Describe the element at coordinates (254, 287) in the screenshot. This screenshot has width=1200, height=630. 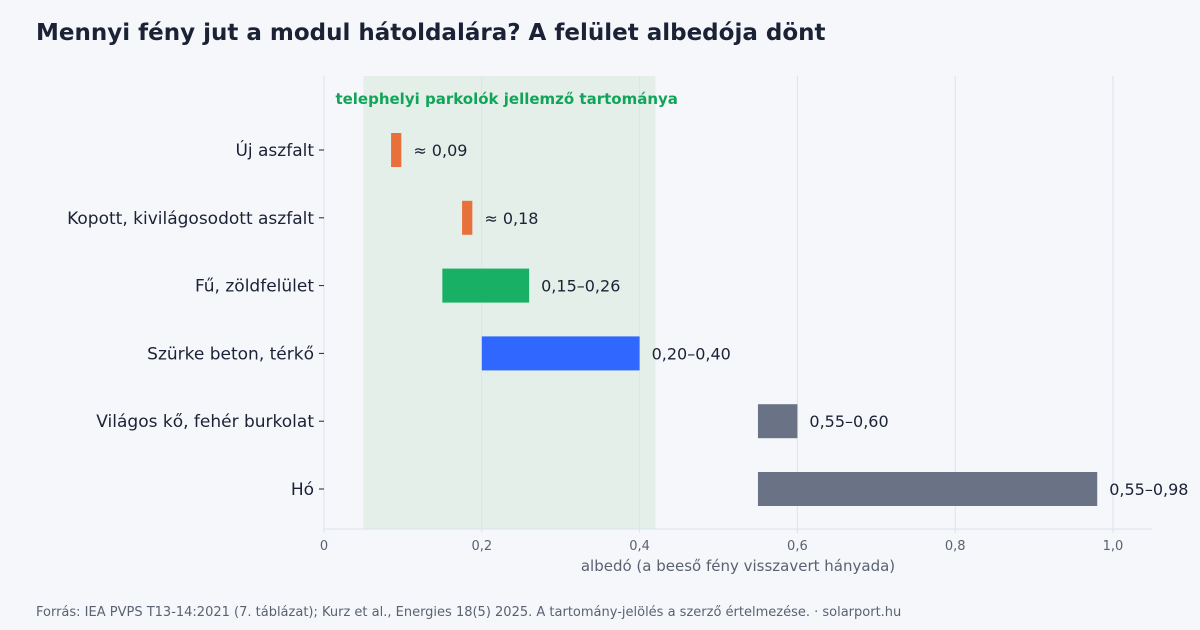
I see `category-label: Fű, zöldfelület` at that location.